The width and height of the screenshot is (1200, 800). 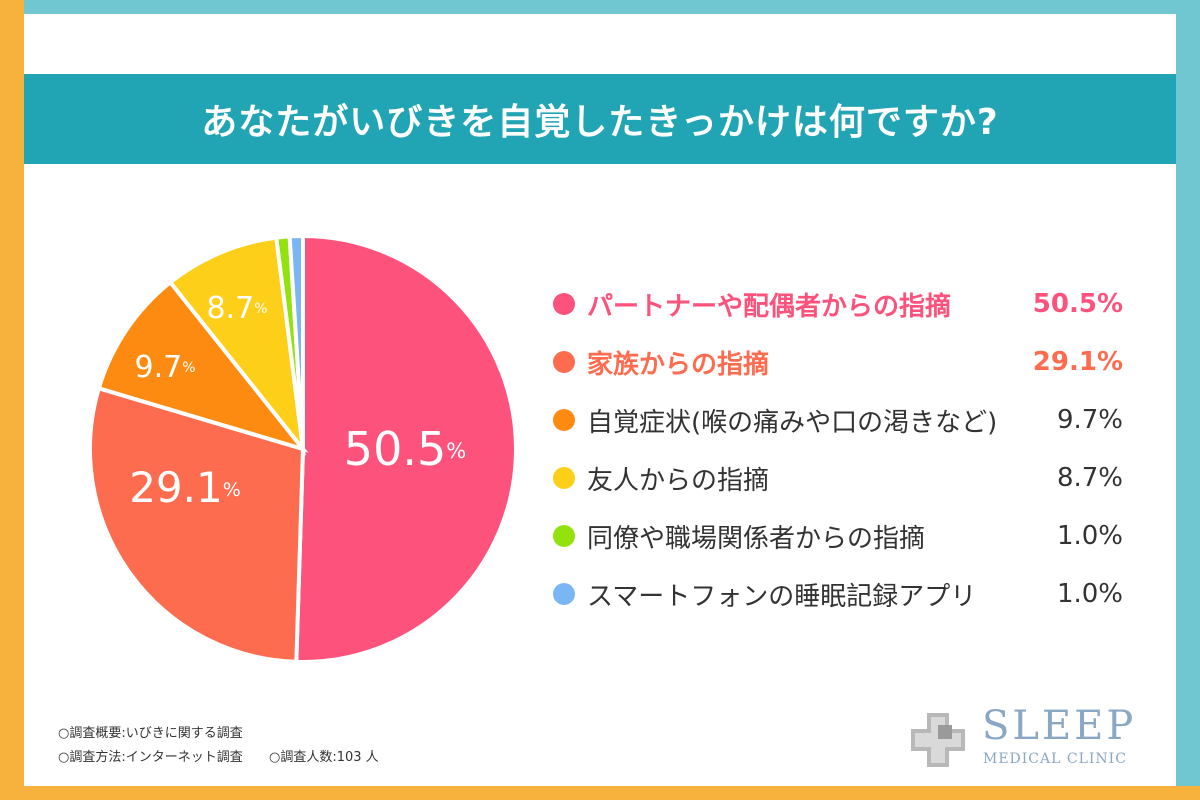 What do you see at coordinates (164, 367) in the screenshot?
I see `pie-data-label: 9.7%` at bounding box center [164, 367].